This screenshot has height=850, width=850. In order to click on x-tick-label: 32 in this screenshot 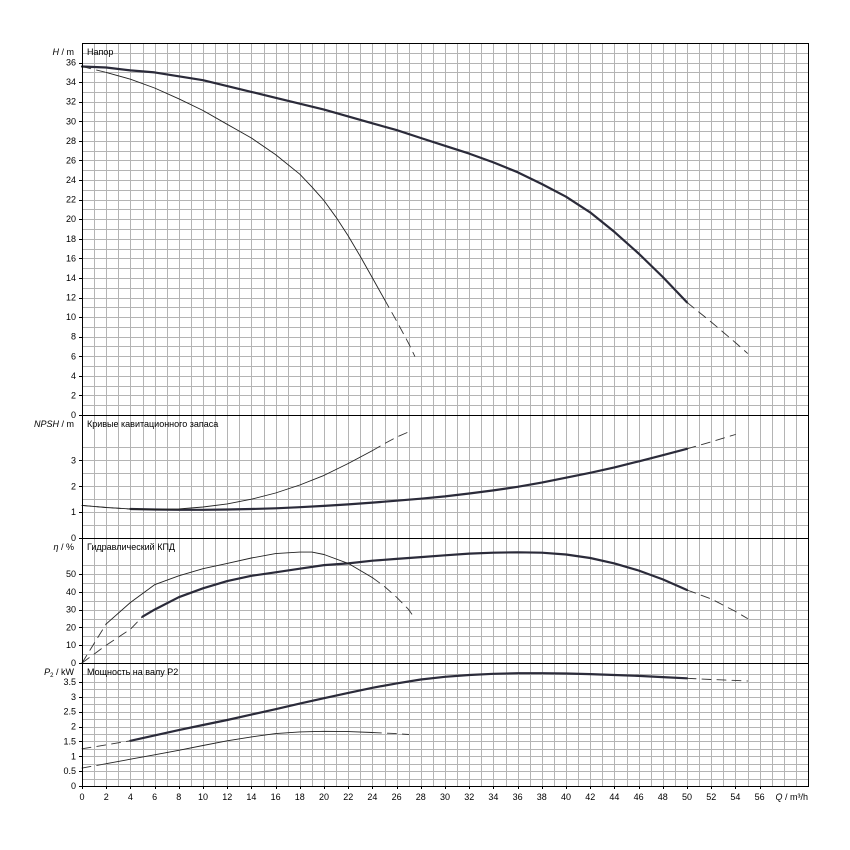, I will do `click(469, 797)`.